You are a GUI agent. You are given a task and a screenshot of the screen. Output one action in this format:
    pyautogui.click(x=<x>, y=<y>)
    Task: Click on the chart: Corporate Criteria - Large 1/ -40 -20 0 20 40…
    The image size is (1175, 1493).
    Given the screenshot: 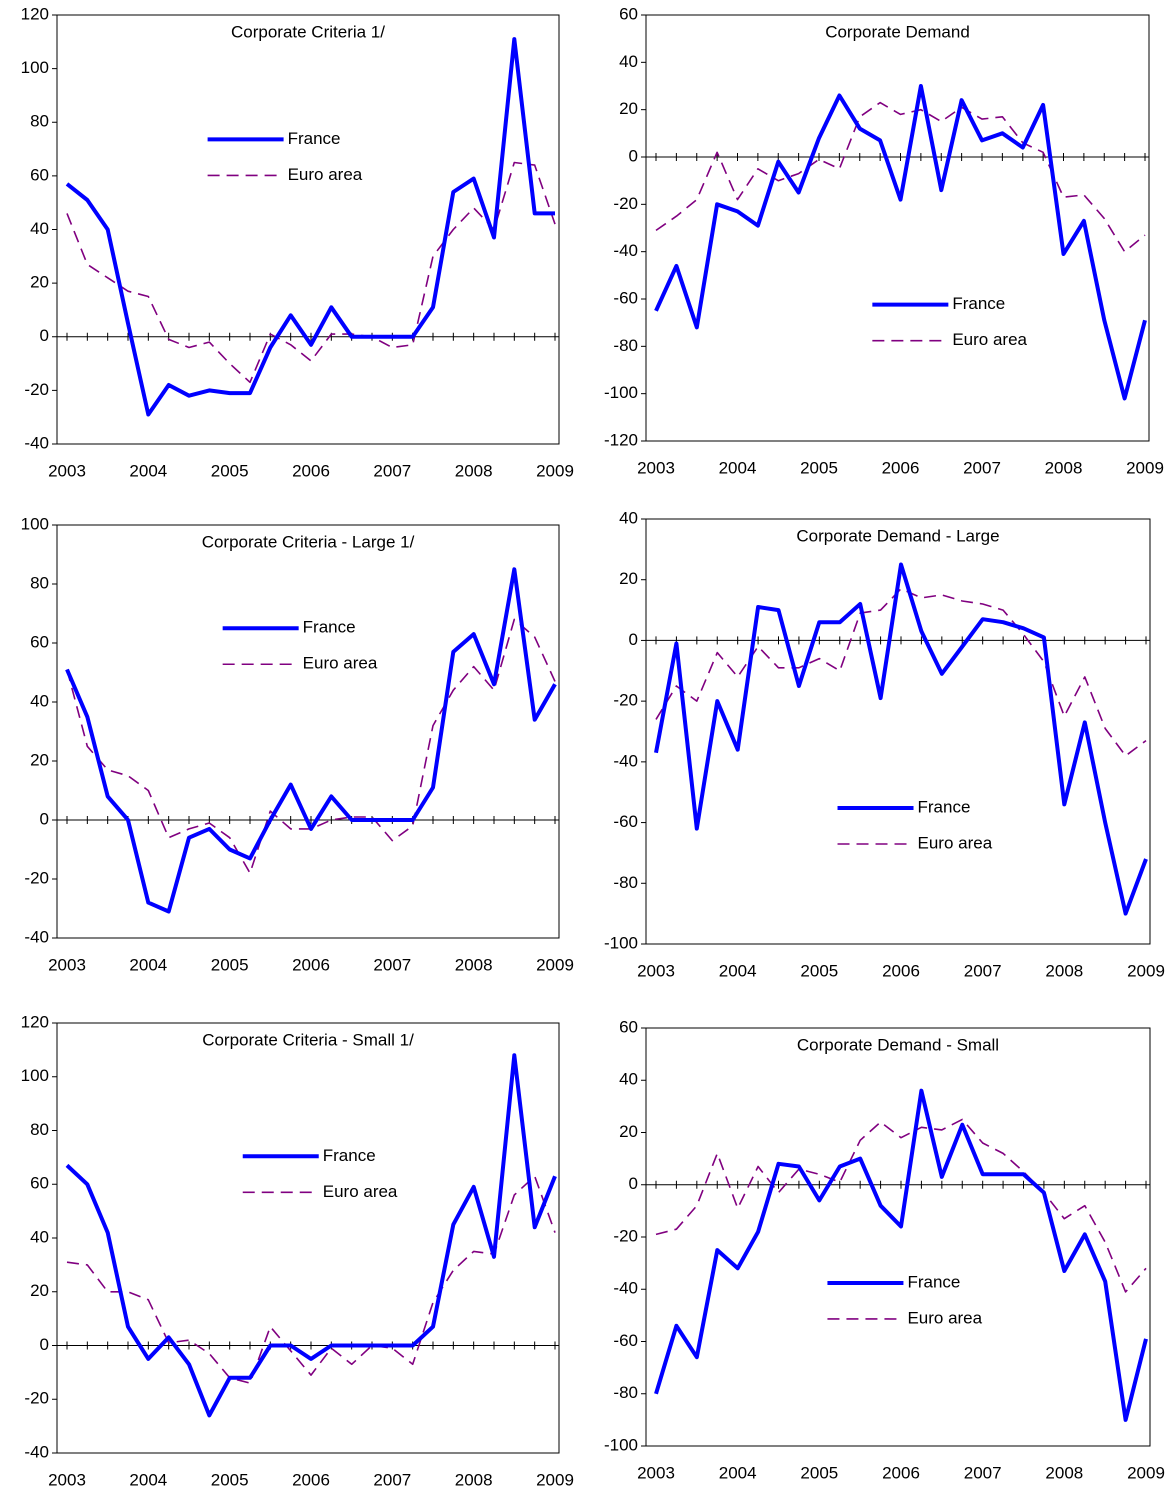 What is the action you would take?
    pyautogui.click(x=297, y=744)
    